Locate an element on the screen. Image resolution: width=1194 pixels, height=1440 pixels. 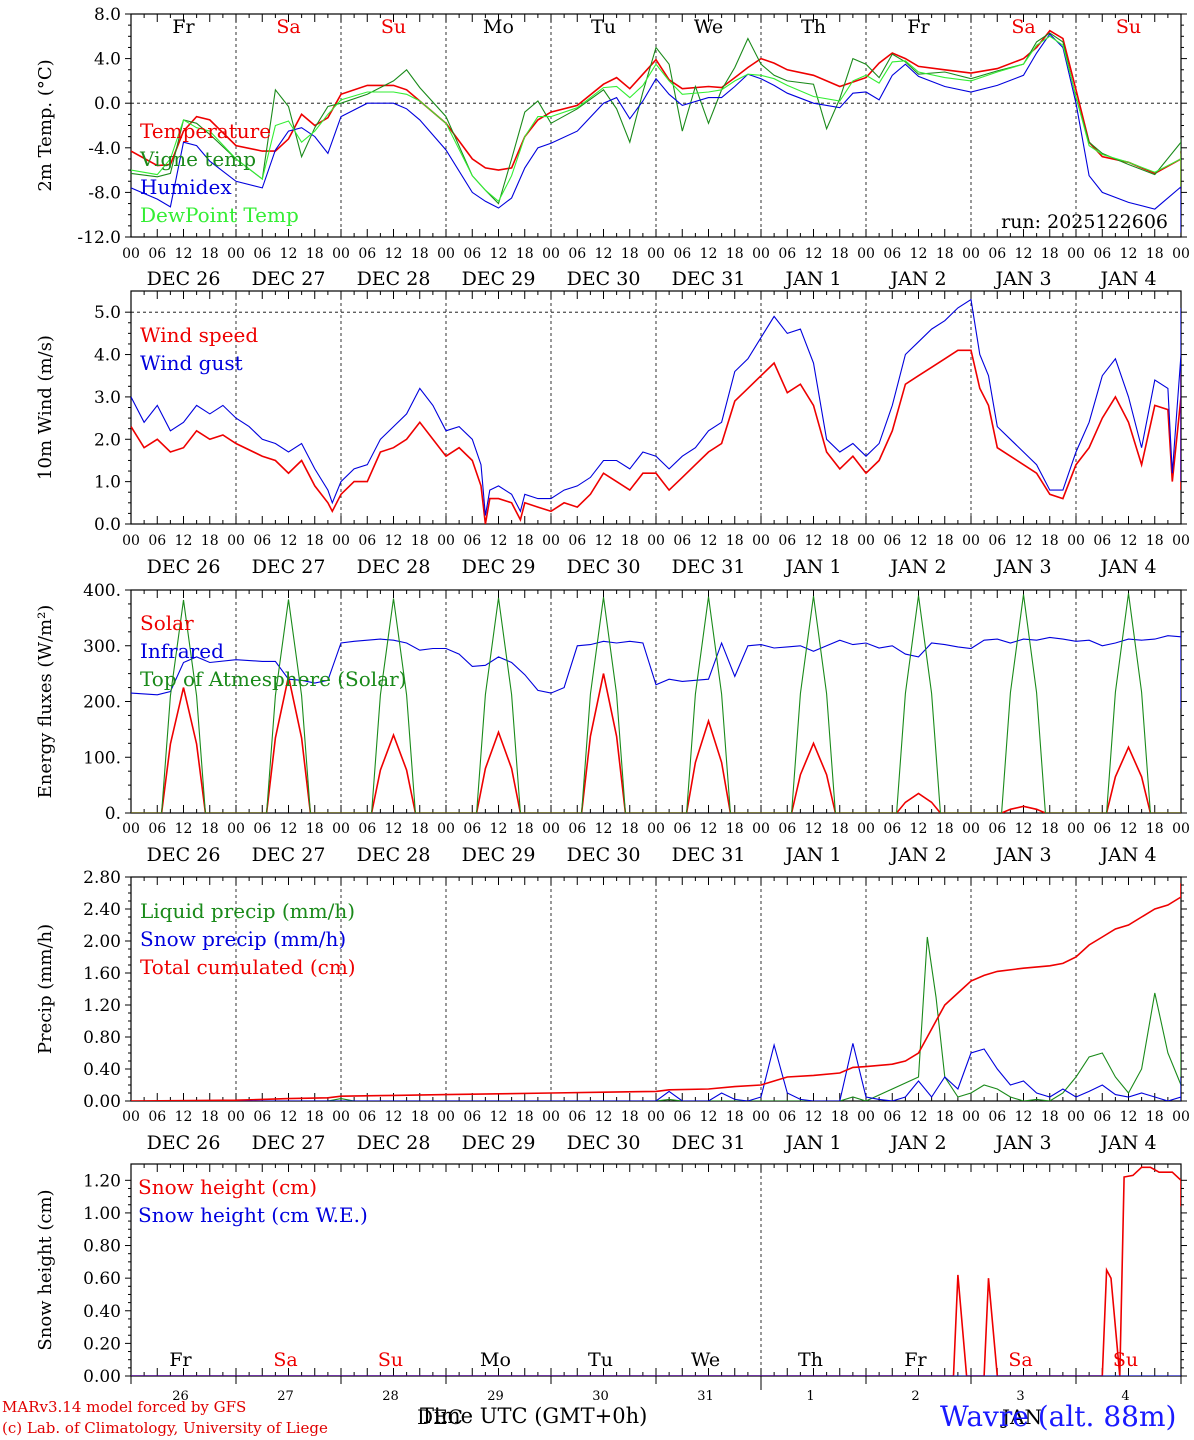
day-number: 30 is located at coordinates (600, 1396).